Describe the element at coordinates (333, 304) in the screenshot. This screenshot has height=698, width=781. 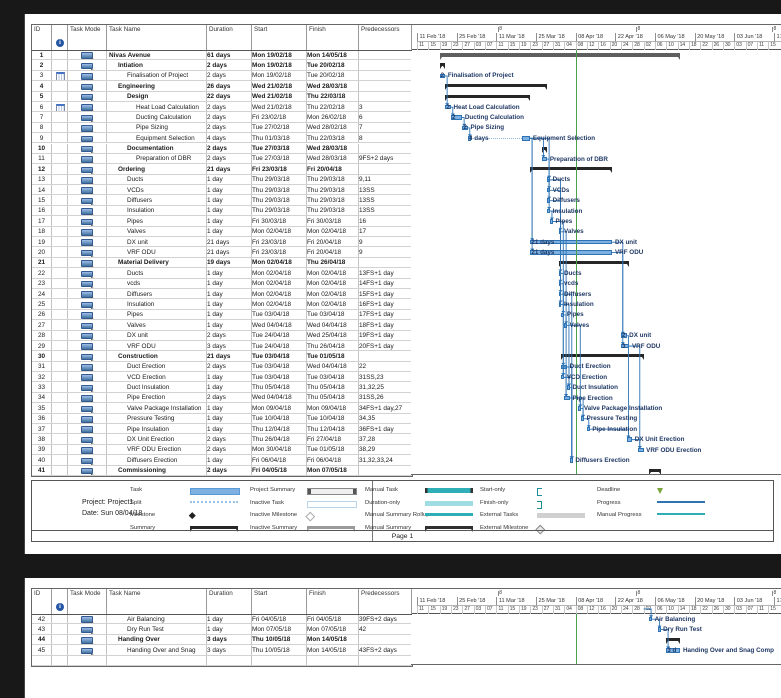
I see `cell-finish: Mon 02/04/18` at that location.